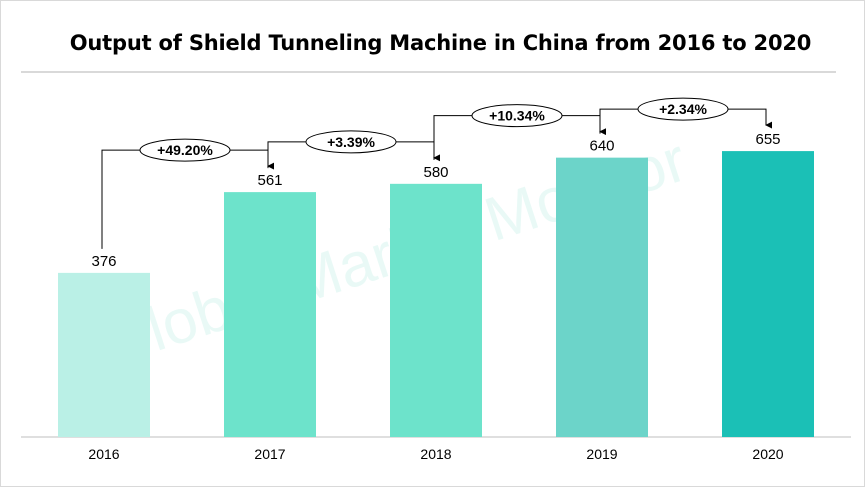  Describe the element at coordinates (601, 454) in the screenshot. I see `x-tick-label: 2019` at that location.